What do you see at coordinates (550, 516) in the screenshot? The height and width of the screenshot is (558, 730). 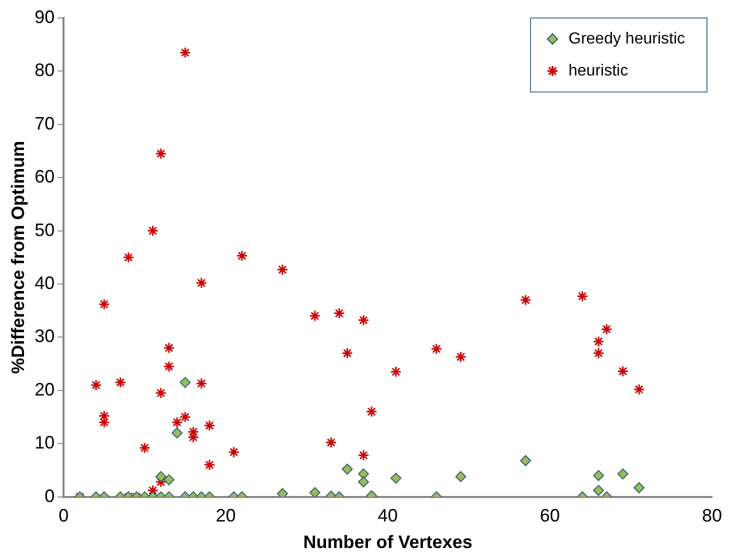 I see `x-tick-label: 60` at bounding box center [550, 516].